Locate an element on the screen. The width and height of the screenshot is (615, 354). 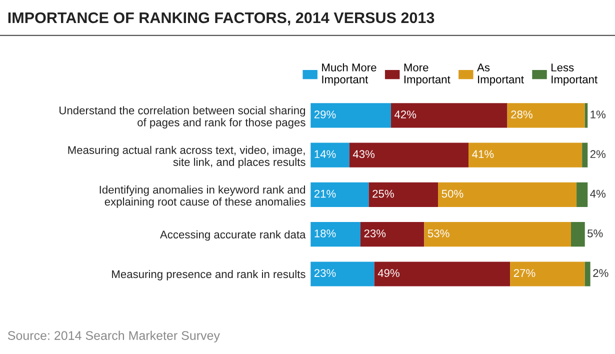
y-tick-label: Identifying anomalies in keyword rank and explaining root cause of these anomalies is located at coordinates (203, 196).